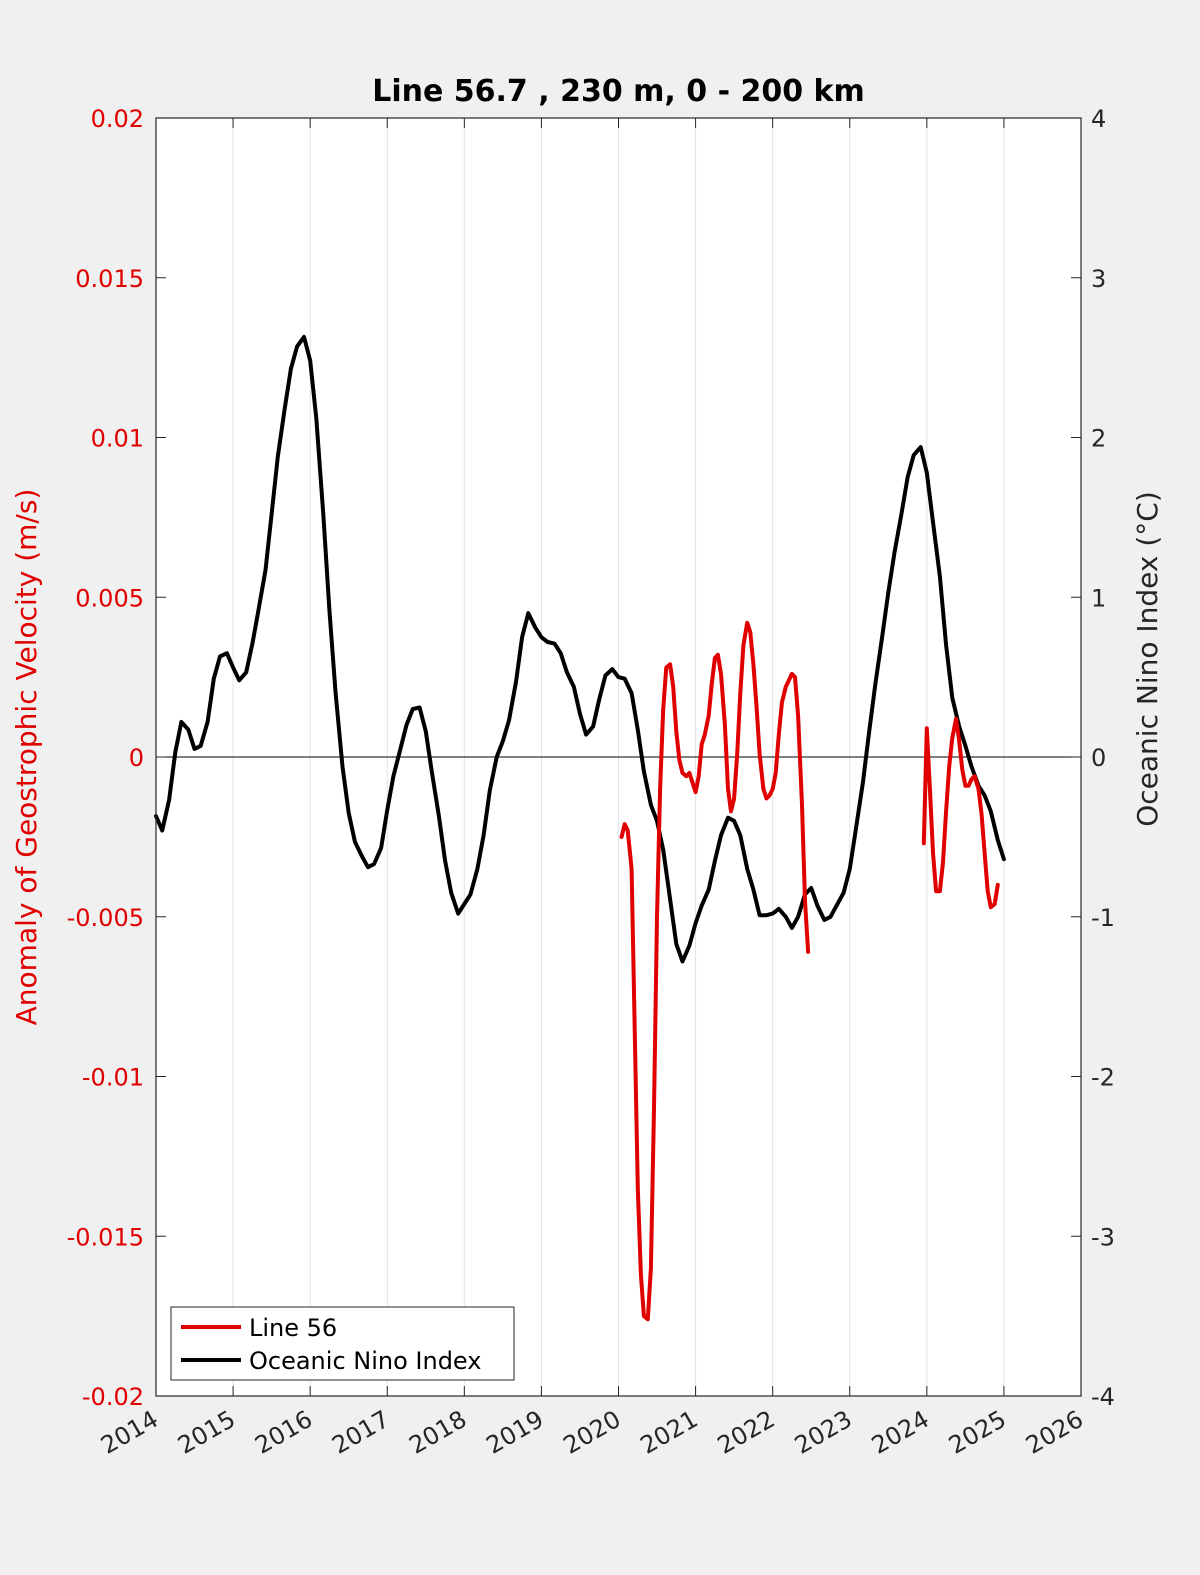 The width and height of the screenshot is (1200, 1575). What do you see at coordinates (117, 119) in the screenshot?
I see `y-left-tick-label: 0.02` at bounding box center [117, 119].